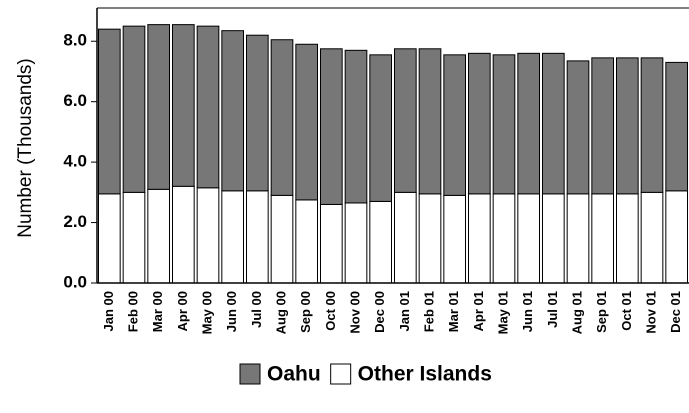 Image resolution: width=689 pixels, height=413 pixels. I want to click on x-tick-label: Sep 00, so click(305, 312).